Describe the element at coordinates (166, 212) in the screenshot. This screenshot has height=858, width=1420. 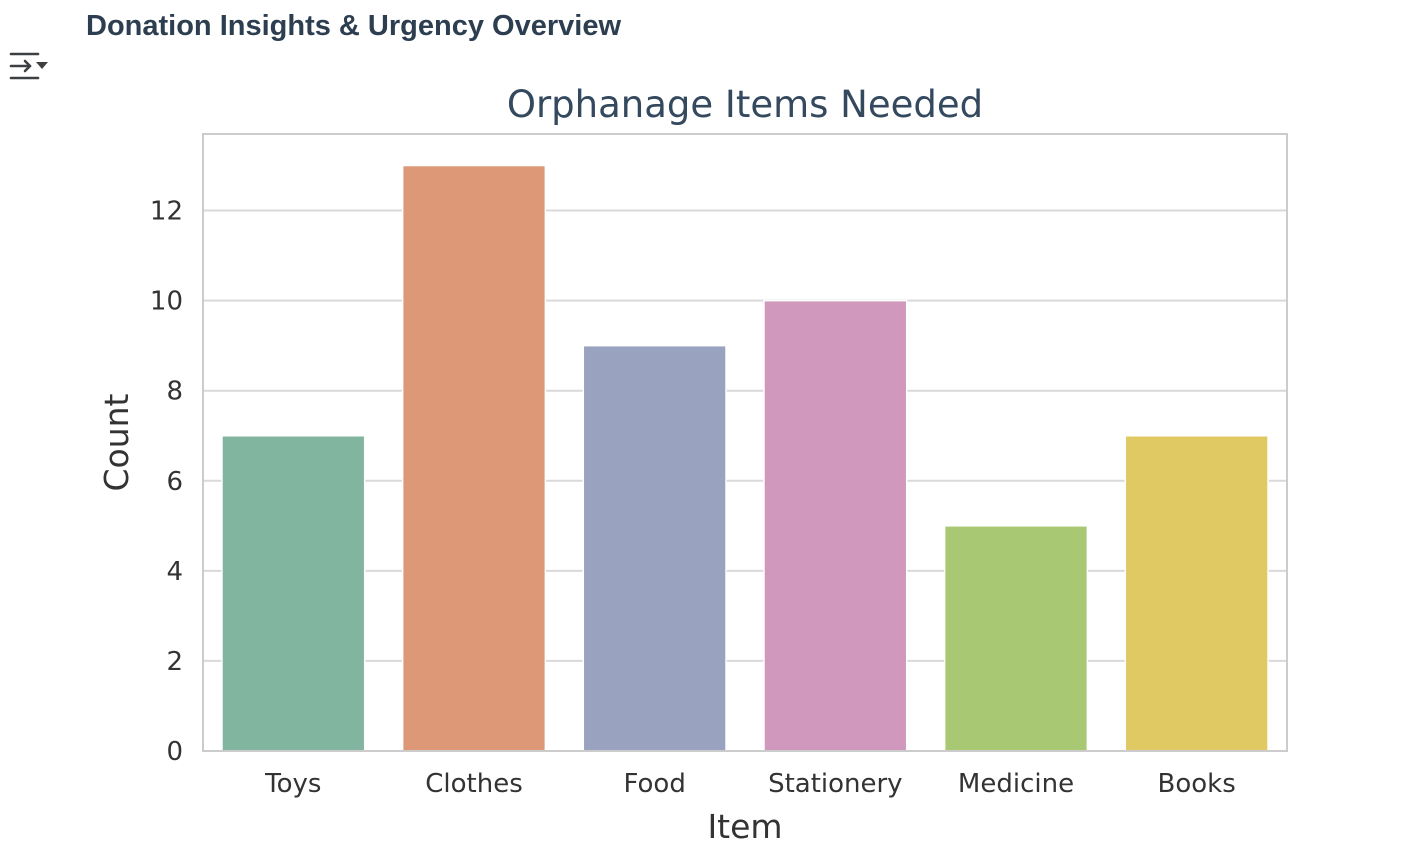
I see `y-tick-label: 12` at that location.